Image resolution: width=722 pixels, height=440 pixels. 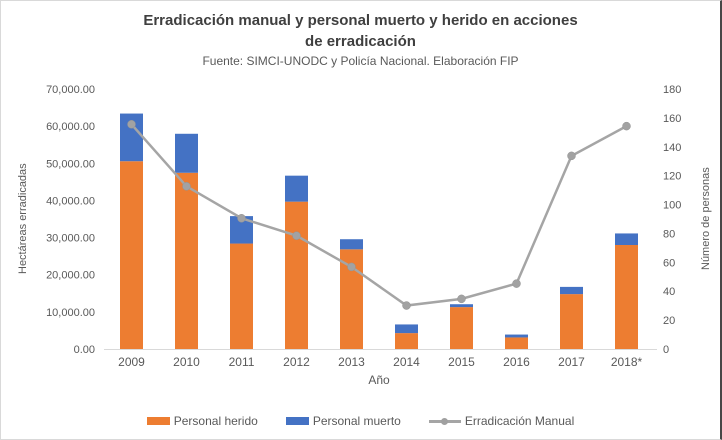 I want to click on line-marker-2018*, so click(x=626, y=126).